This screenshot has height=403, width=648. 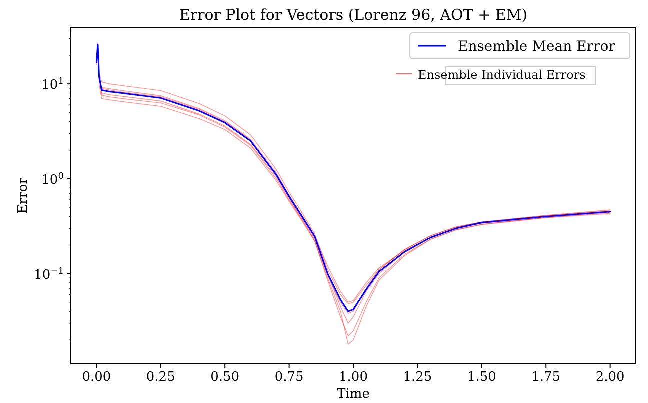 What do you see at coordinates (481, 377) in the screenshot?
I see `x-tick-label: 1.50` at bounding box center [481, 377].